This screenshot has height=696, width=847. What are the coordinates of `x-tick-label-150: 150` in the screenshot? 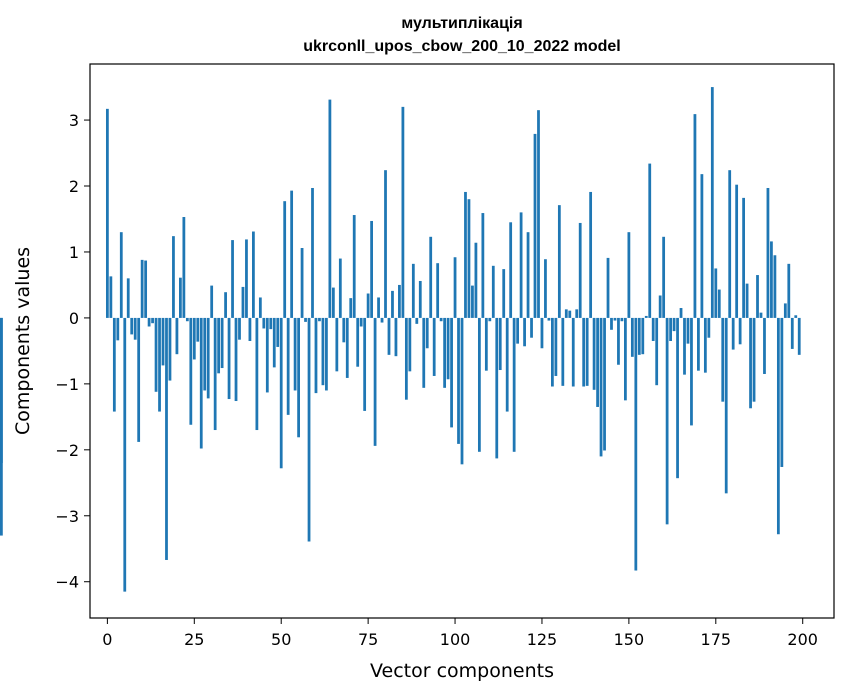 It's located at (629, 639).